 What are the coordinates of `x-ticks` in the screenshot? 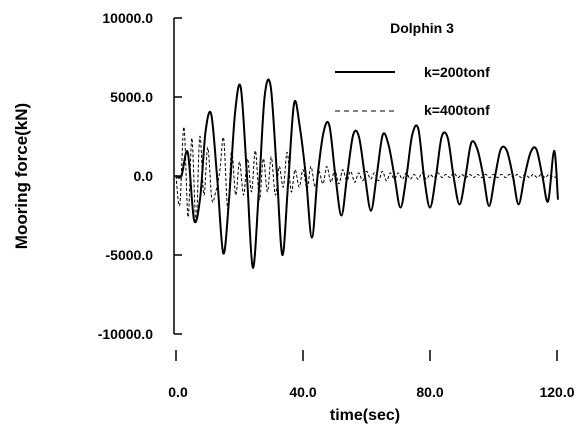 It's located at (366, 355).